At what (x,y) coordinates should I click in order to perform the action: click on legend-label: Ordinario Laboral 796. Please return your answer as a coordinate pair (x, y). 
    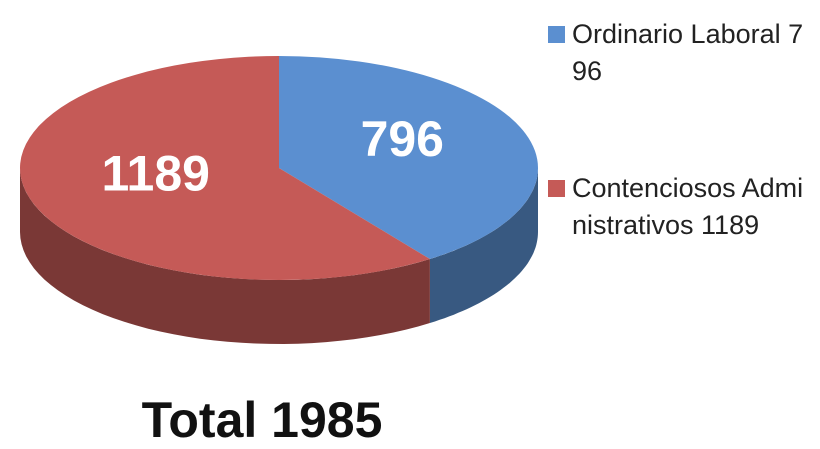
    Looking at the image, I should click on (688, 52).